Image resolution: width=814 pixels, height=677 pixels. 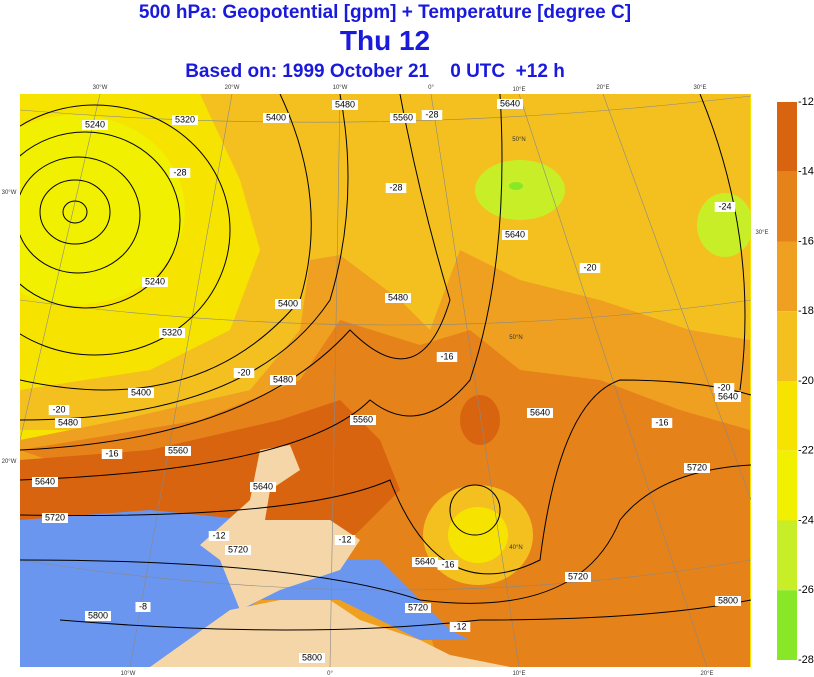 What do you see at coordinates (806, 172) in the screenshot?
I see `colorbar-label: -14` at bounding box center [806, 172].